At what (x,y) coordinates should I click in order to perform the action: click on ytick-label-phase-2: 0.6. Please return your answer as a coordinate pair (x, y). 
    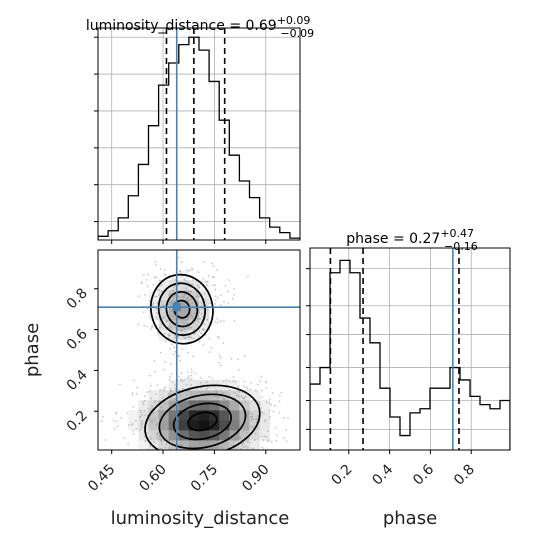
    Looking at the image, I should click on (77, 339).